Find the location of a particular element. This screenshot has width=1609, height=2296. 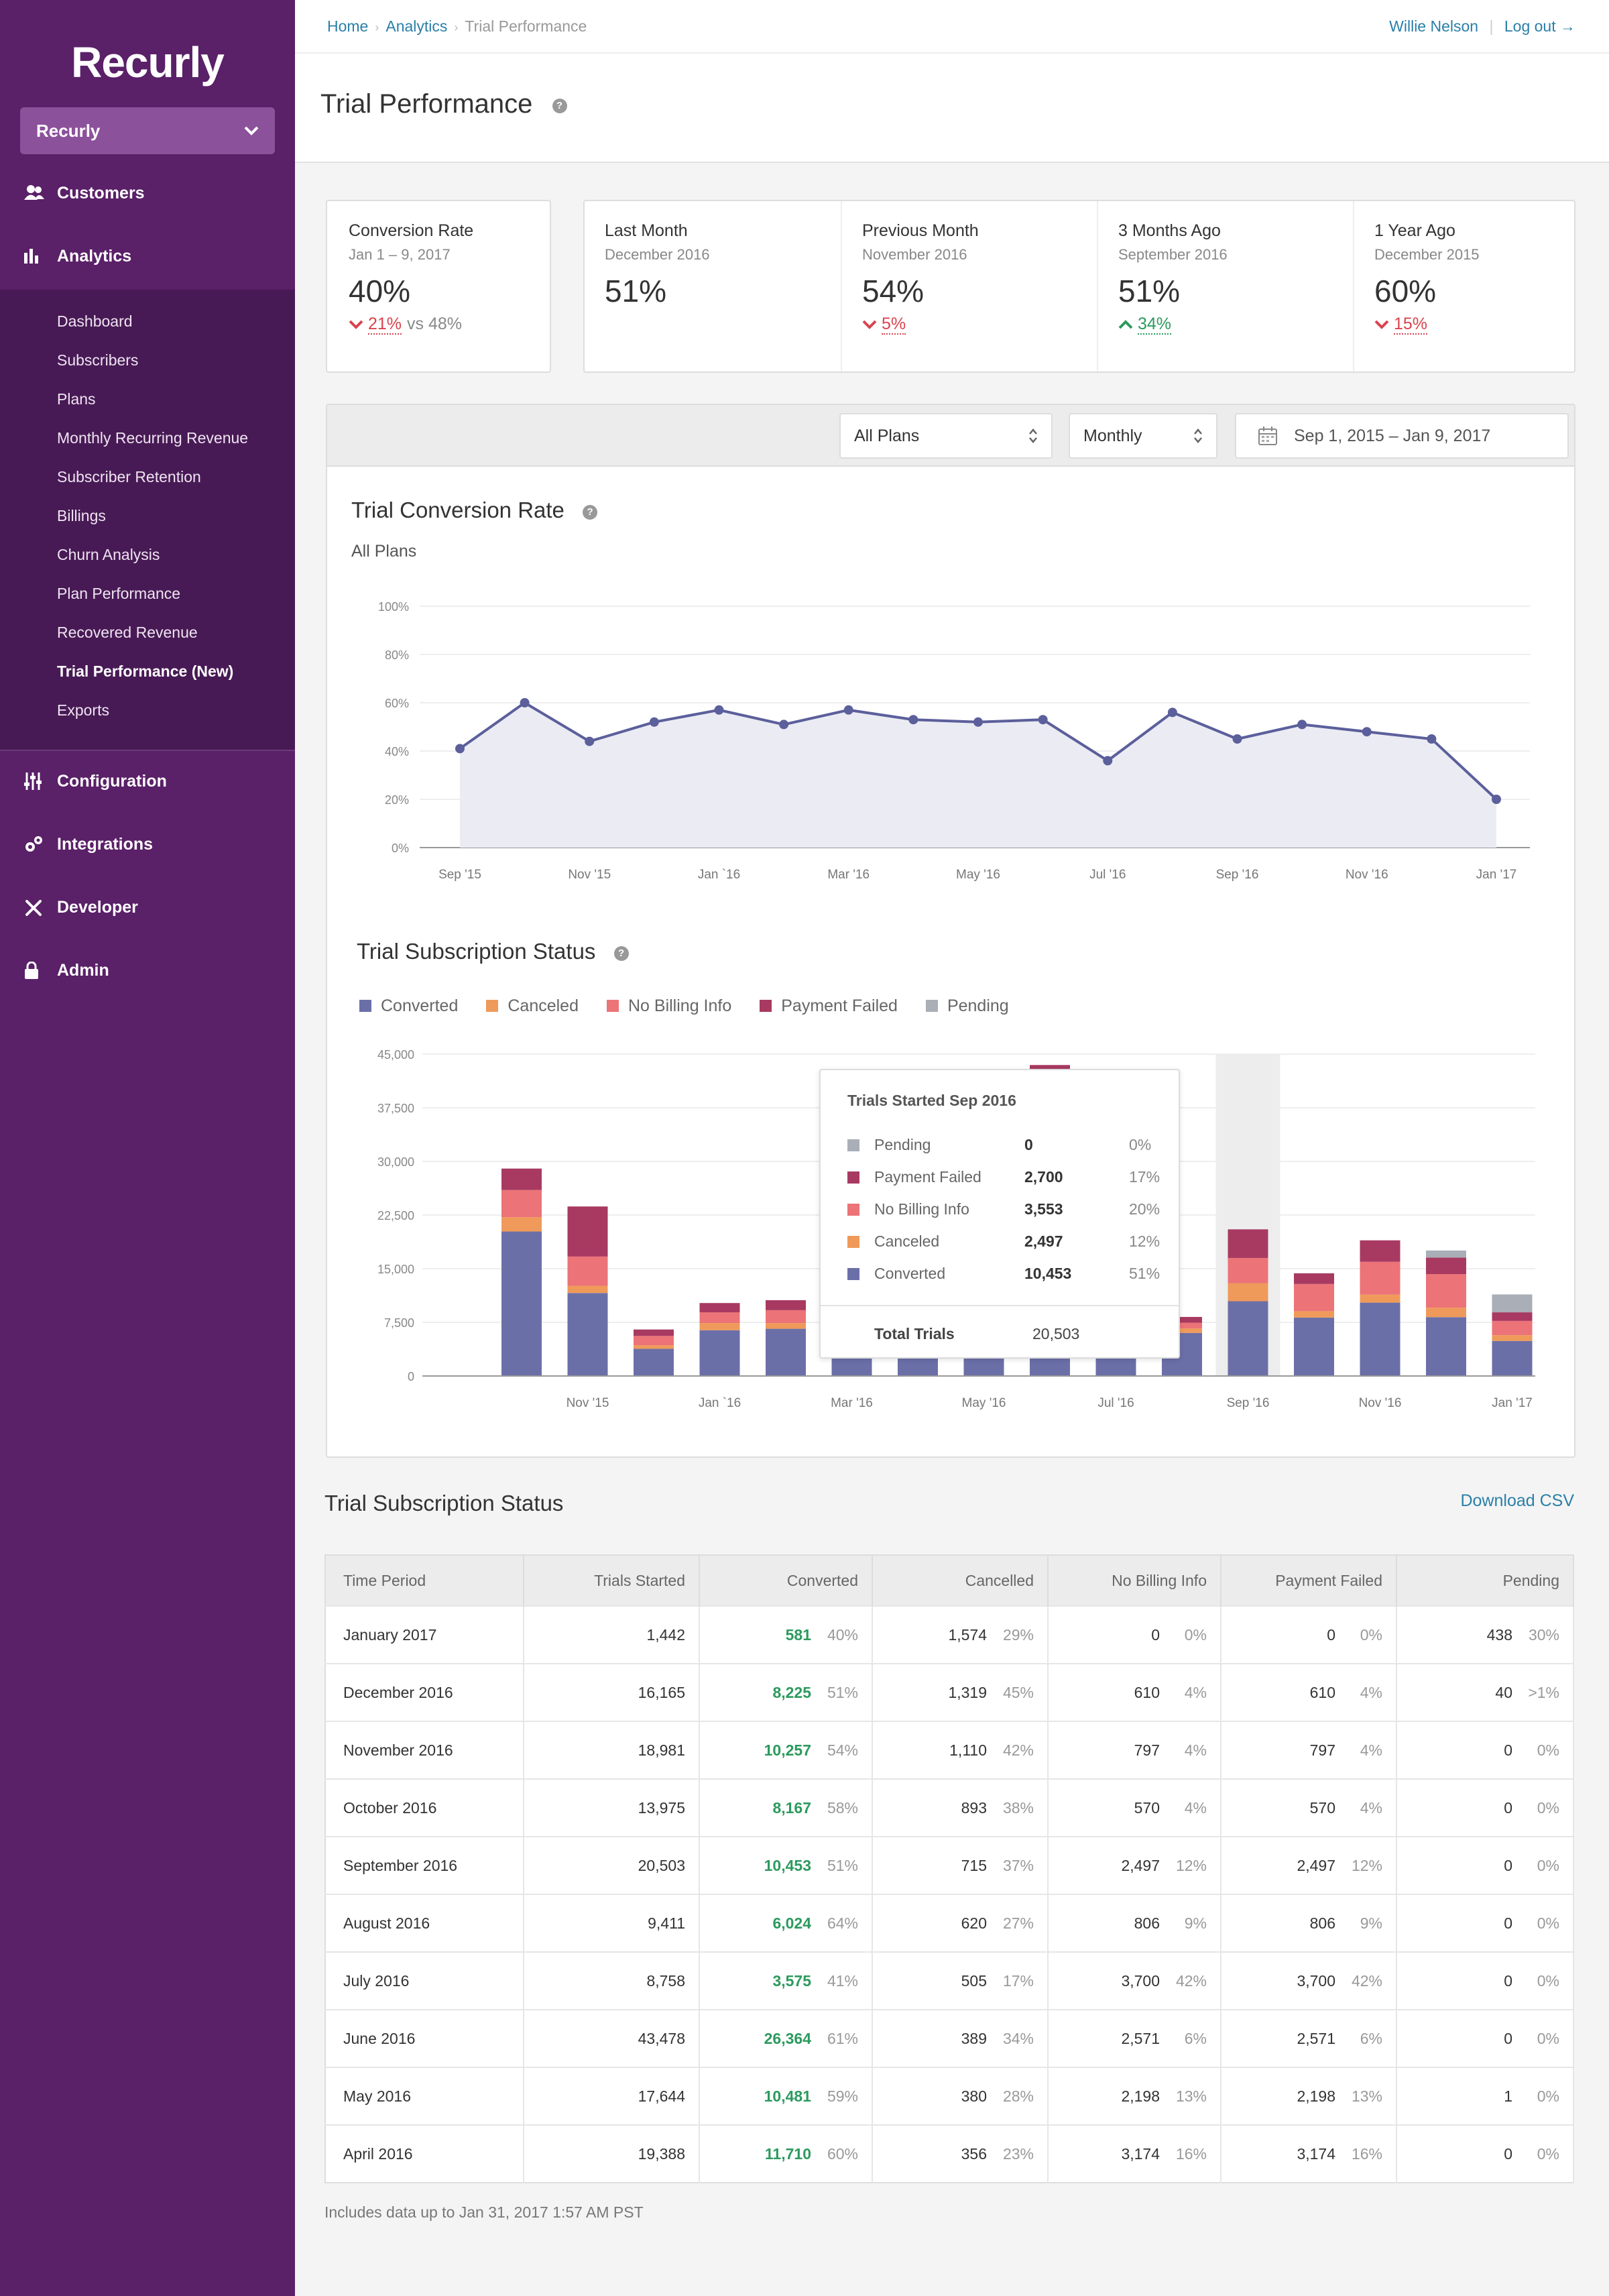

legend-no-billing: No Billing Info is located at coordinates (669, 1006).